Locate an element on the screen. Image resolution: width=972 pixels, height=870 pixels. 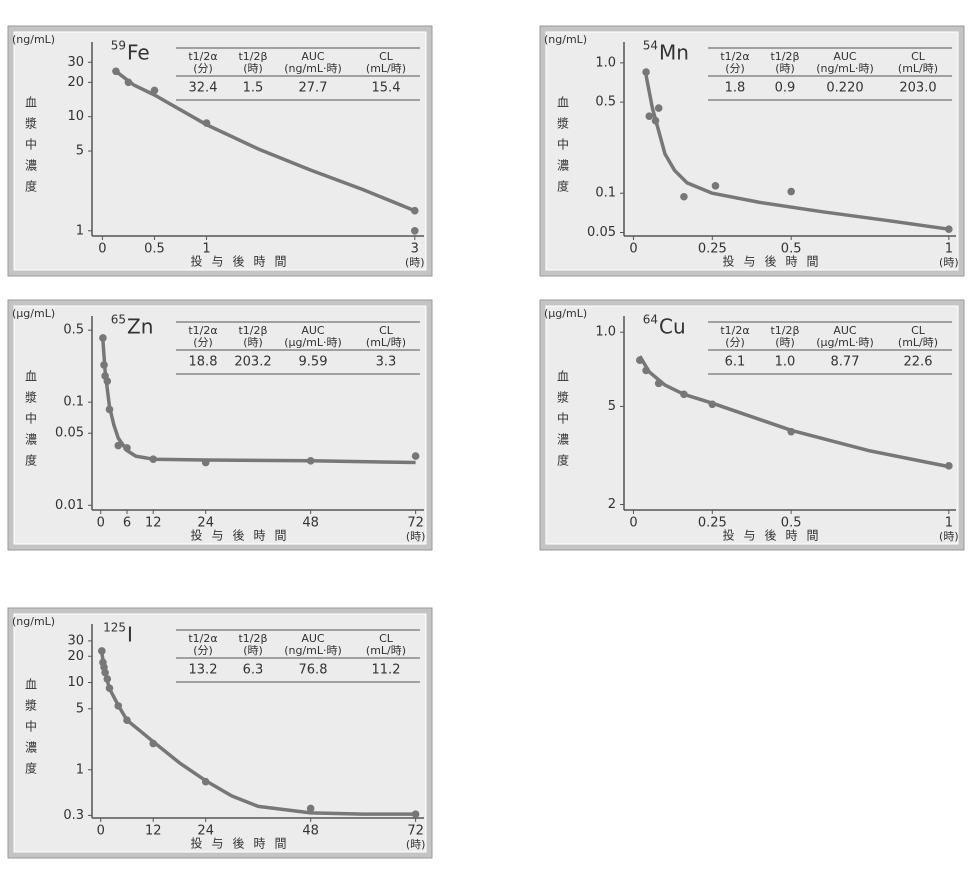
table-value: 11.2 is located at coordinates (386, 670).